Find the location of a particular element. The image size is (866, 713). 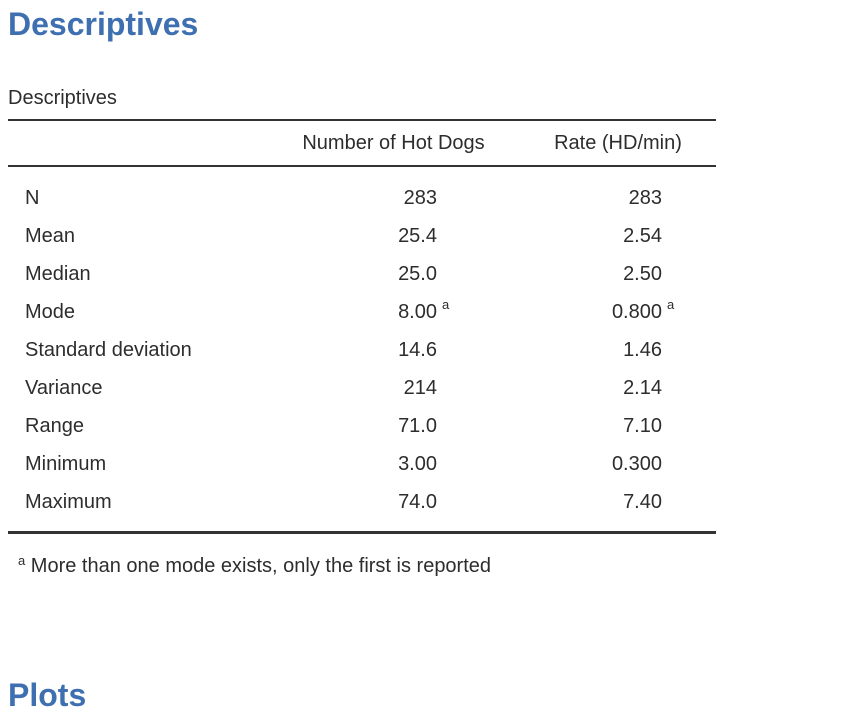

table-row-variance: Variance 214 2.14 is located at coordinates (362, 388).